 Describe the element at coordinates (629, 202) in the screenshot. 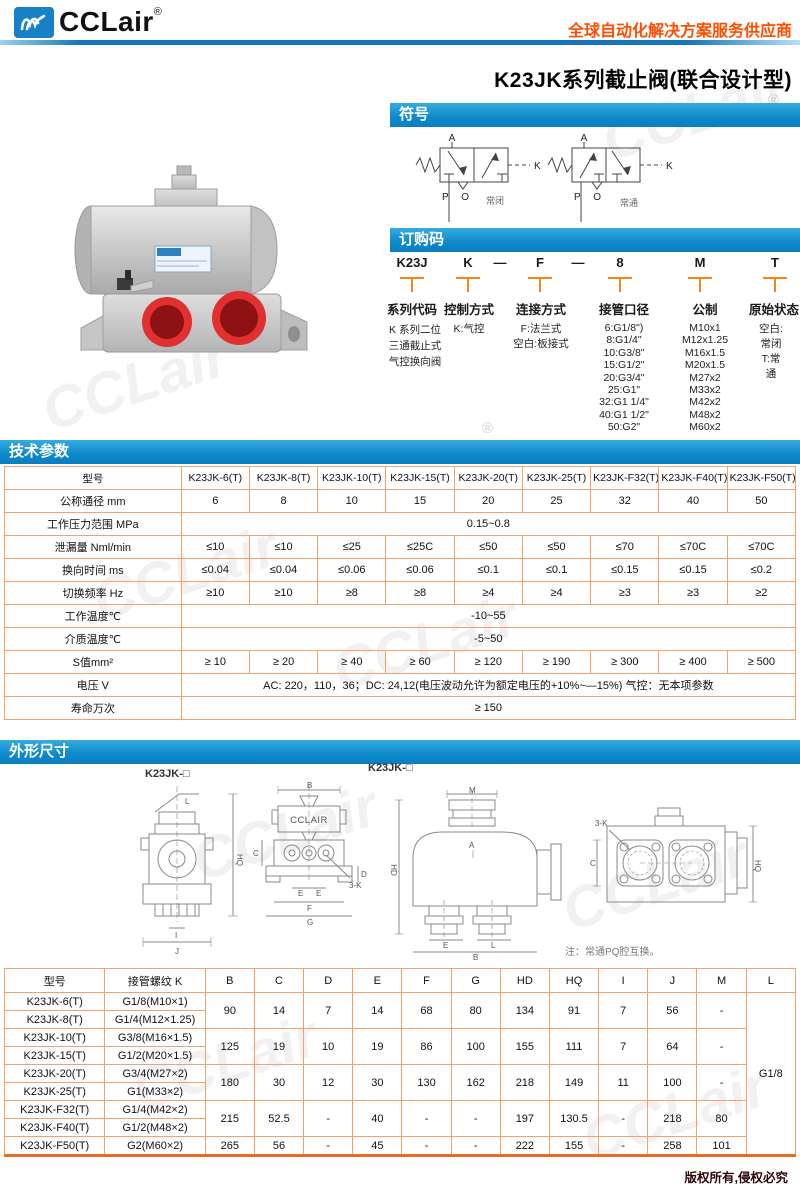

I see `symbol-caption: 常通` at that location.